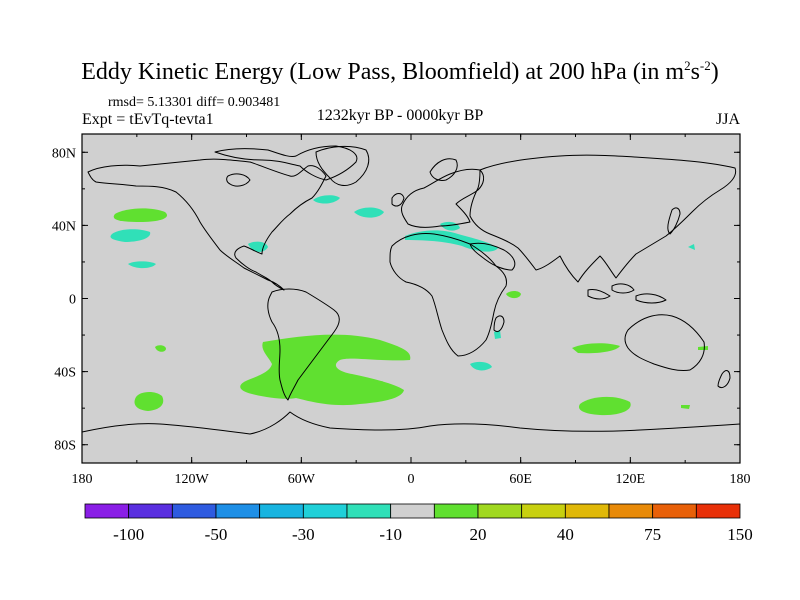 The width and height of the screenshot is (800, 600). What do you see at coordinates (303, 534) in the screenshot?
I see `colorbar-label: -30` at bounding box center [303, 534].